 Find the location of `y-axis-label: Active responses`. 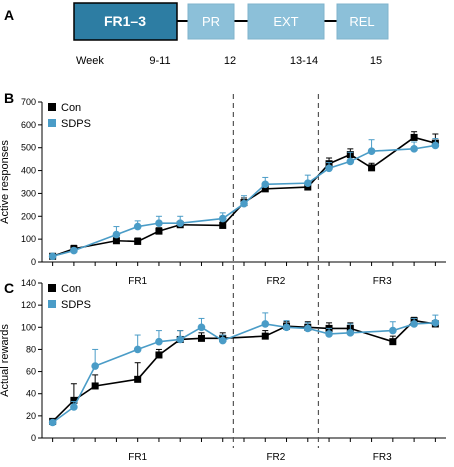

y-axis-label: Active responses is located at coordinates (5, 182).